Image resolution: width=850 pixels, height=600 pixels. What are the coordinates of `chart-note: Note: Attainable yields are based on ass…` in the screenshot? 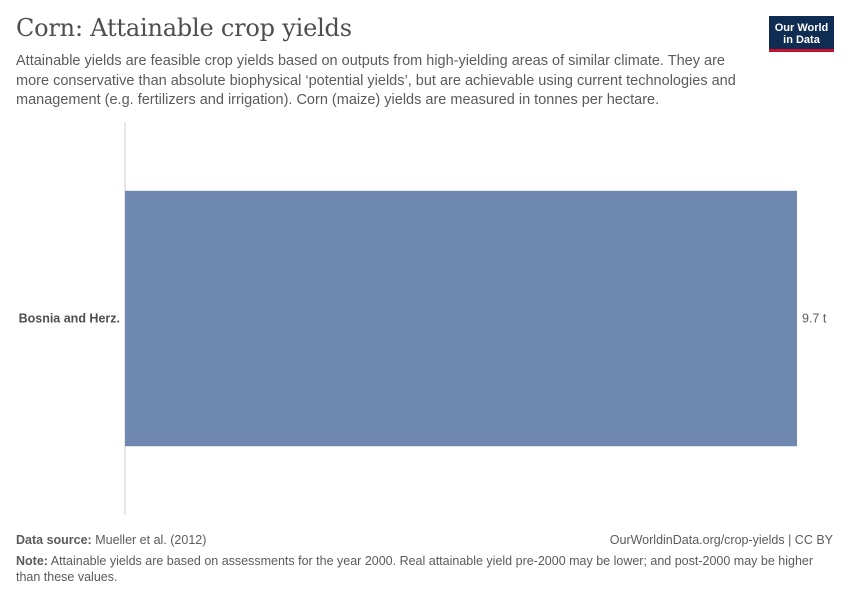 It's located at (416, 569).